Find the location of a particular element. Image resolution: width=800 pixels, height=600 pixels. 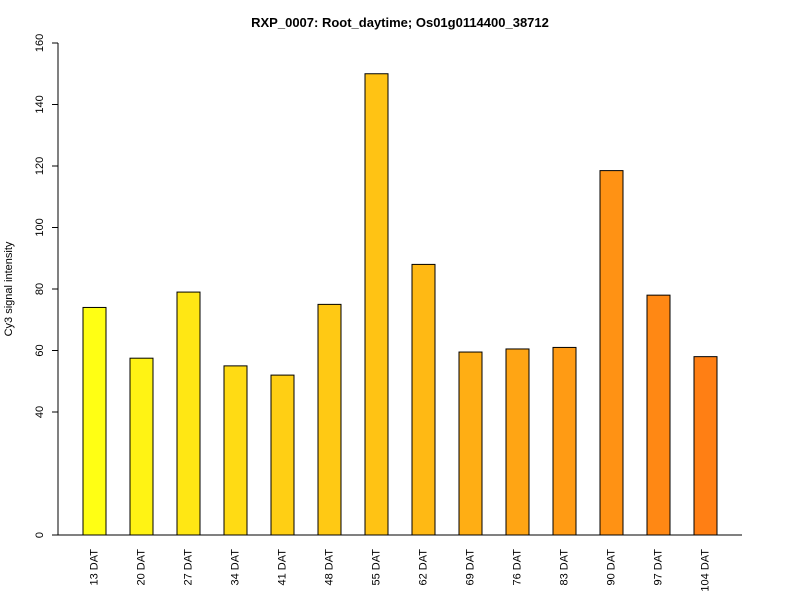

x-tick-label: 62 DAT is located at coordinates (423, 567).